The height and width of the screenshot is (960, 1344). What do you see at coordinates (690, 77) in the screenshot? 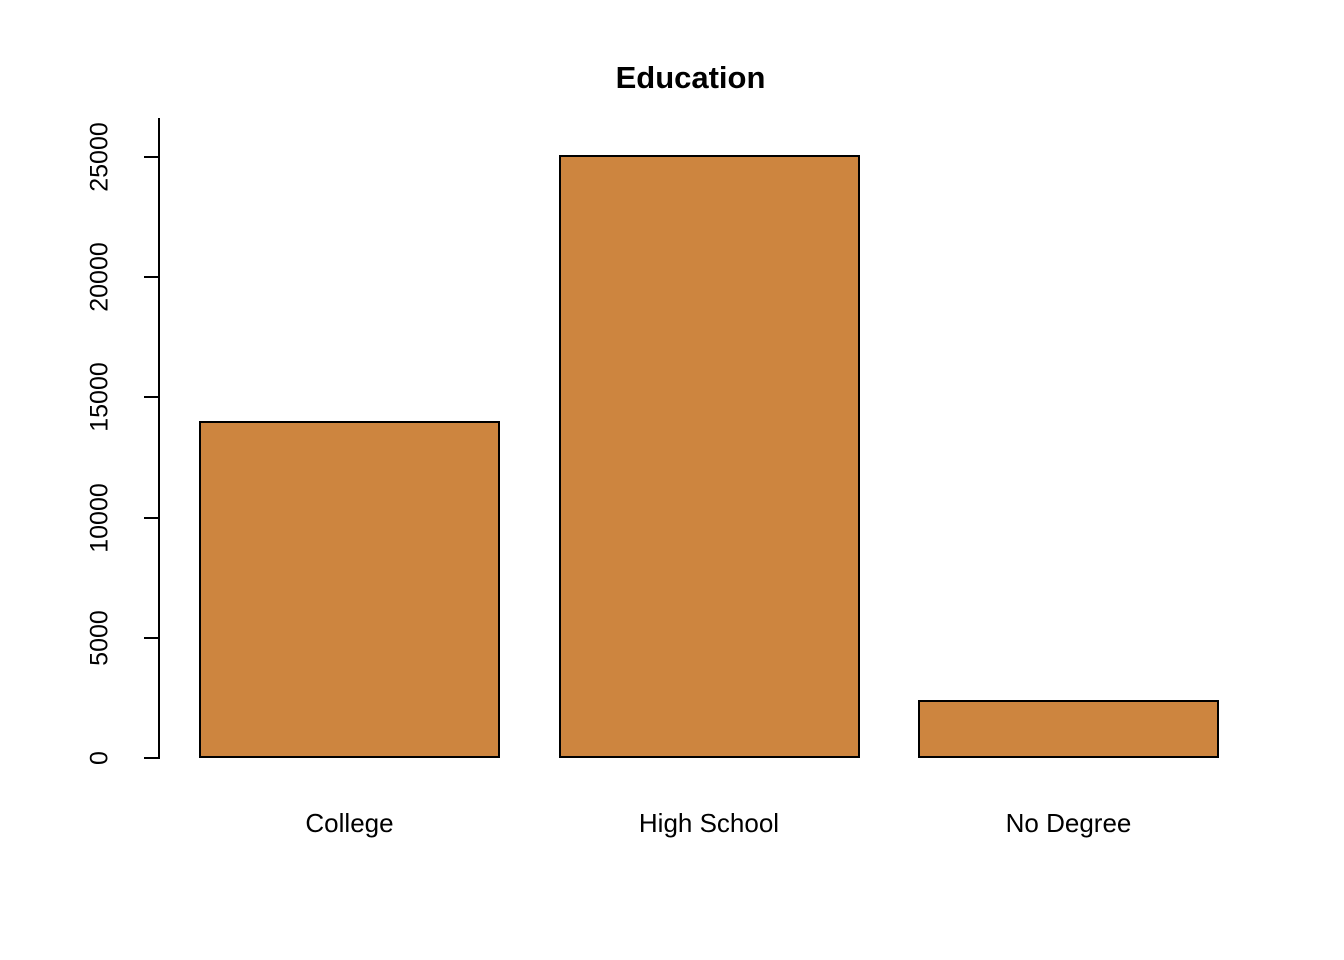
I see `chart-title: Education` at bounding box center [690, 77].